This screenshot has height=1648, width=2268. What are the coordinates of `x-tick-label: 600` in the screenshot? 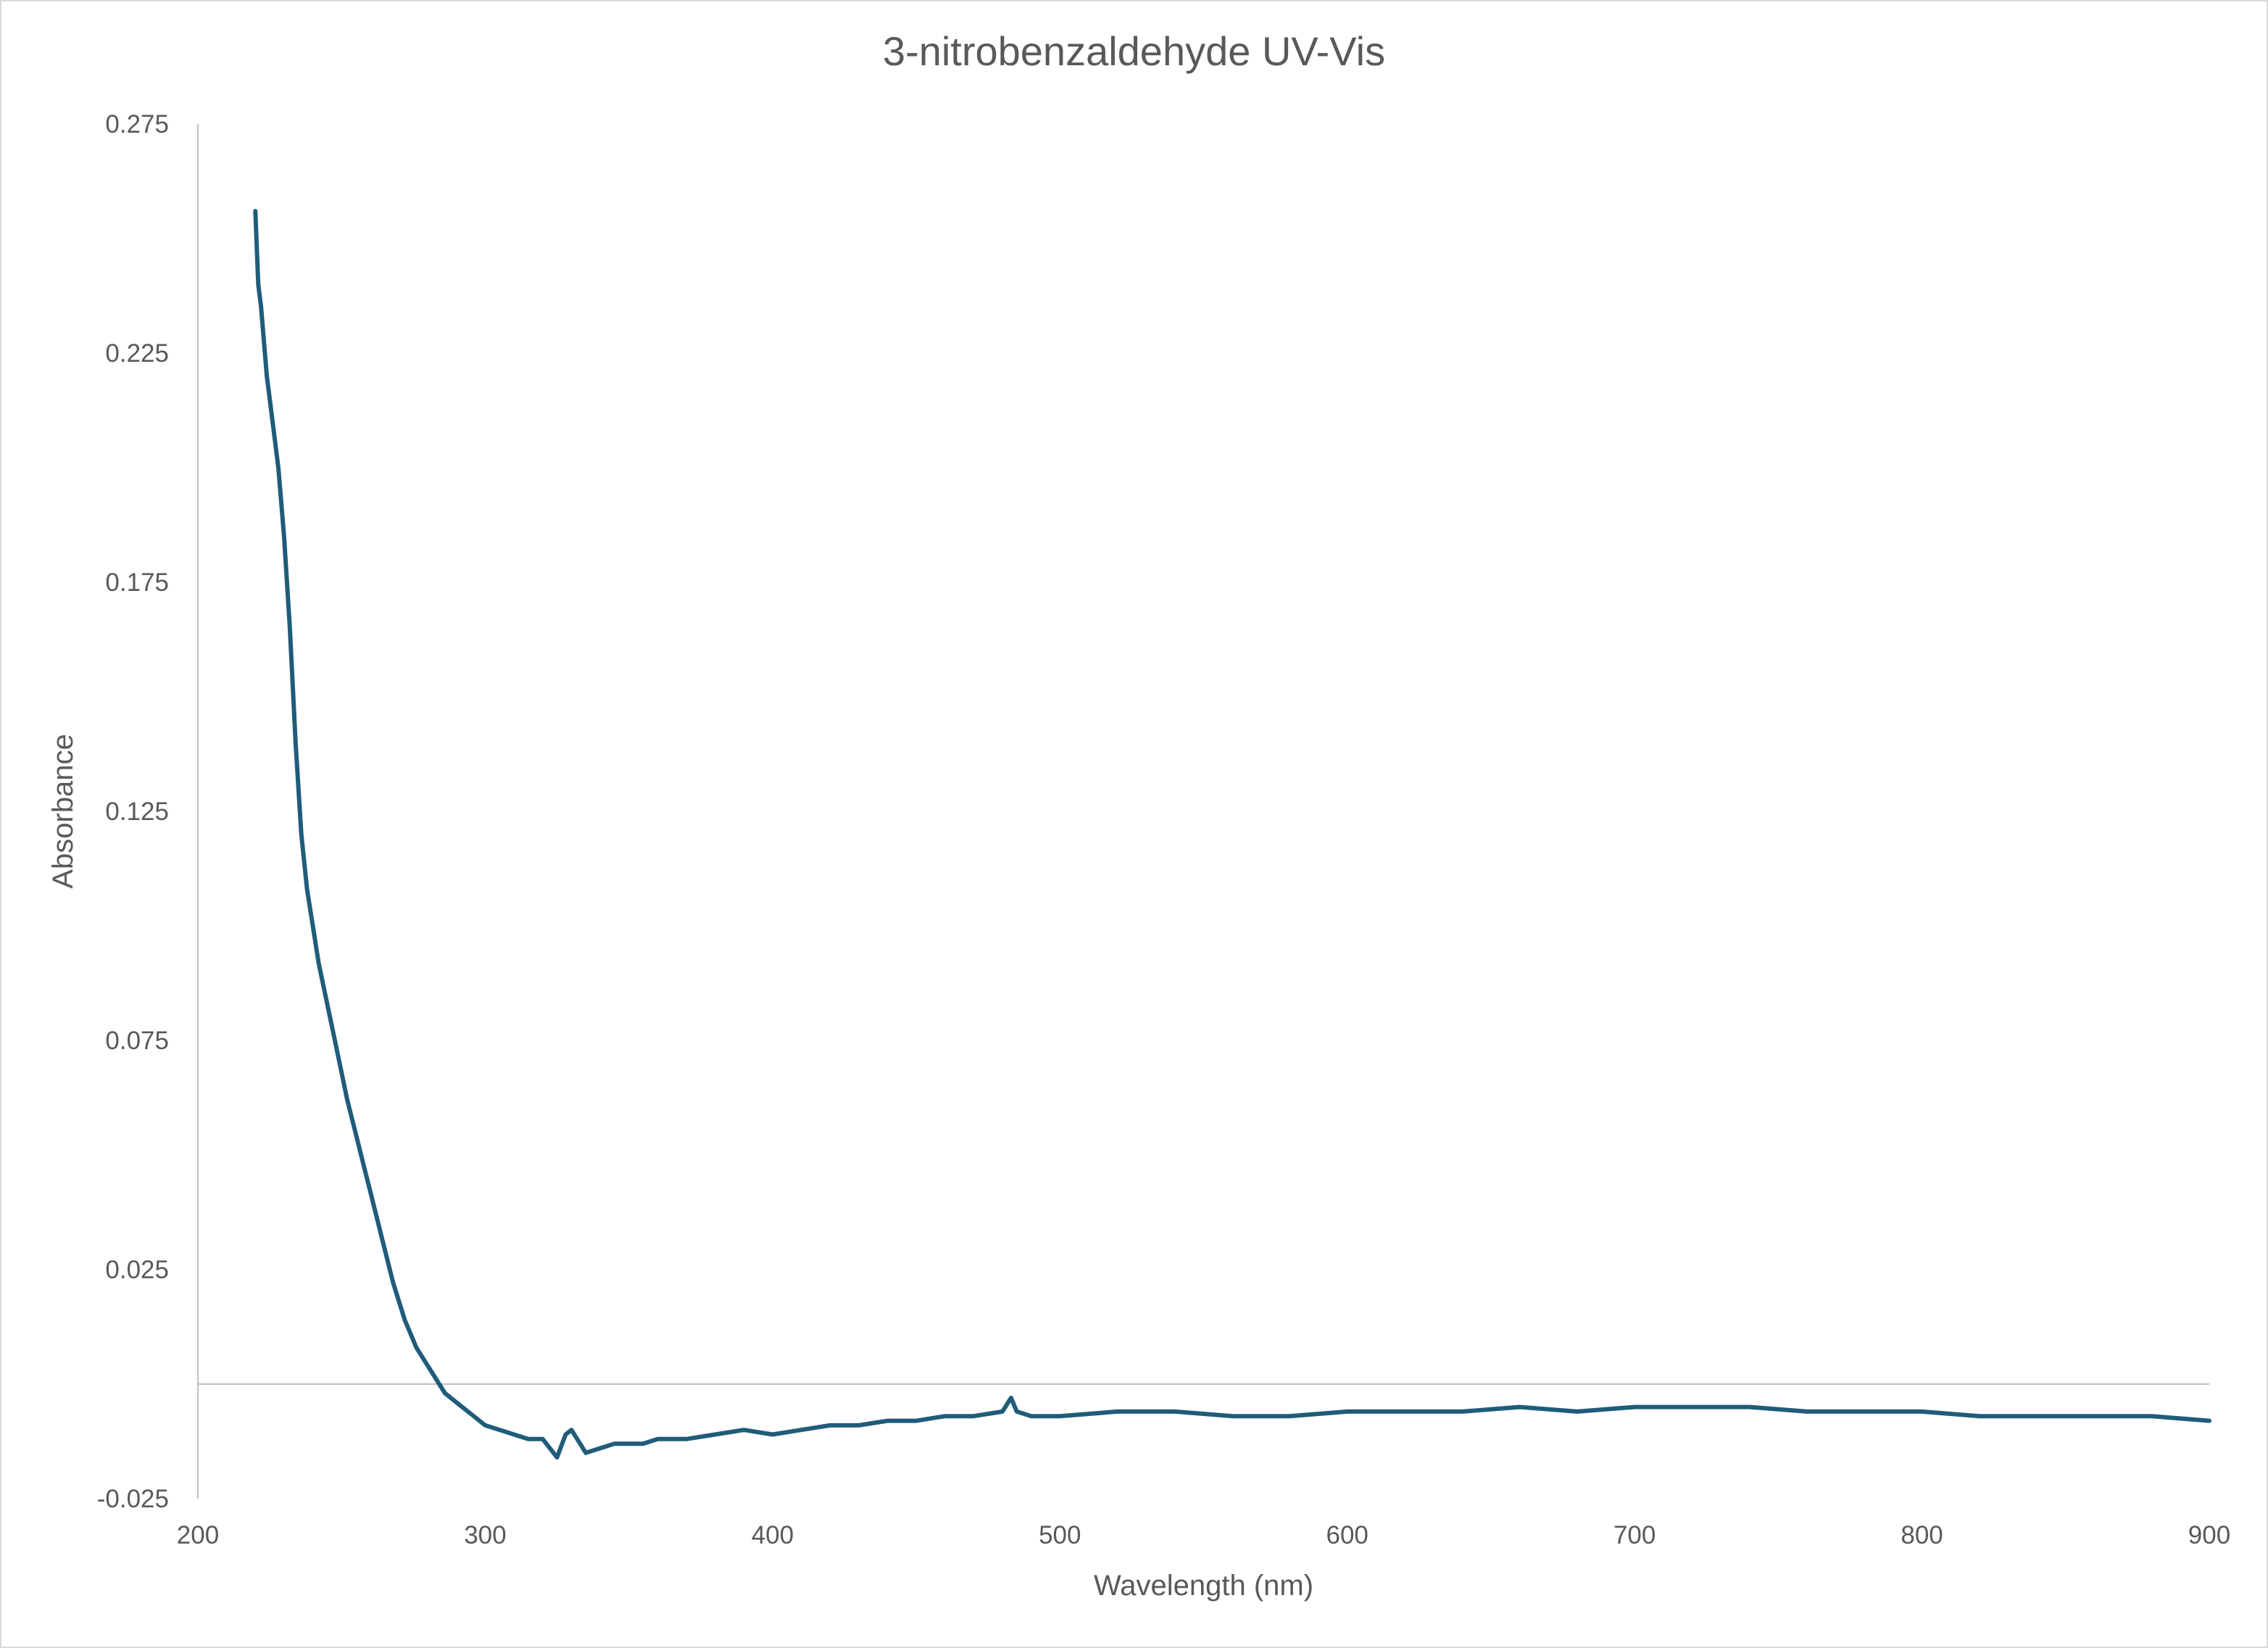 It's located at (1347, 1535).